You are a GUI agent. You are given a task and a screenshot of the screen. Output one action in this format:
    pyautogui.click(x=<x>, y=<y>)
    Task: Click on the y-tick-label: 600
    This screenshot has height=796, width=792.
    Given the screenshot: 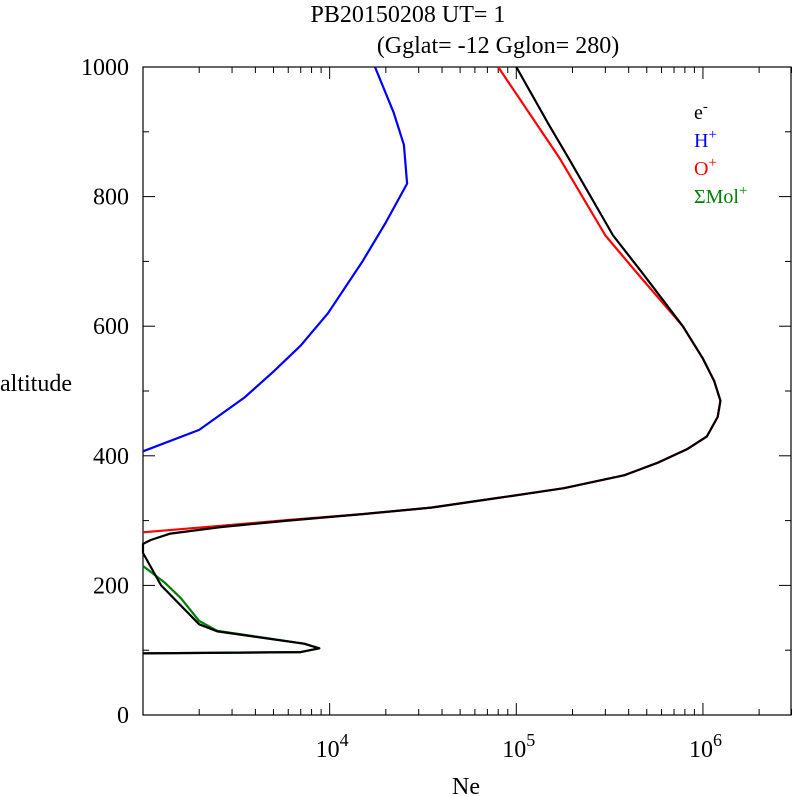 What is the action you would take?
    pyautogui.click(x=111, y=327)
    